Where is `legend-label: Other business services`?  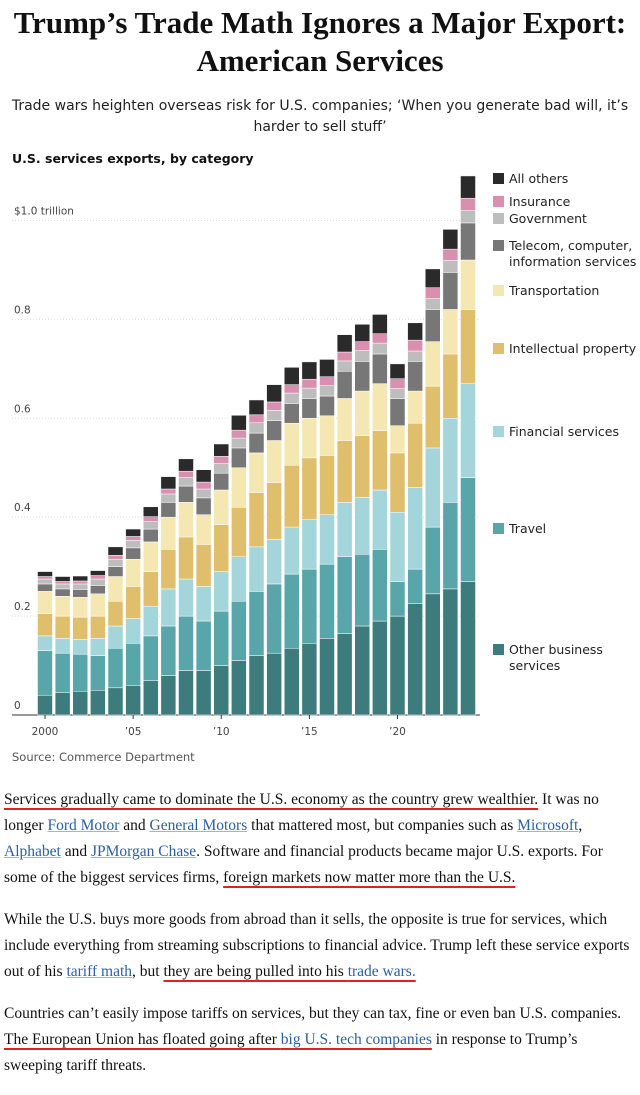
legend-label: Other business services is located at coordinates (556, 657).